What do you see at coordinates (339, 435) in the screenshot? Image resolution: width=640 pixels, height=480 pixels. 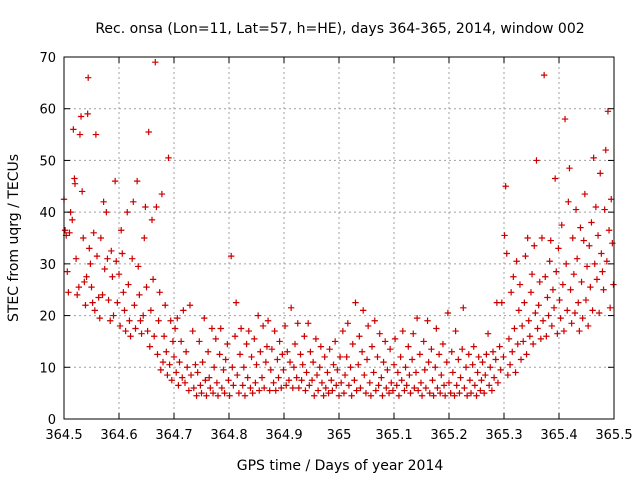 I see `x-tick-label: 365` at bounding box center [339, 435].